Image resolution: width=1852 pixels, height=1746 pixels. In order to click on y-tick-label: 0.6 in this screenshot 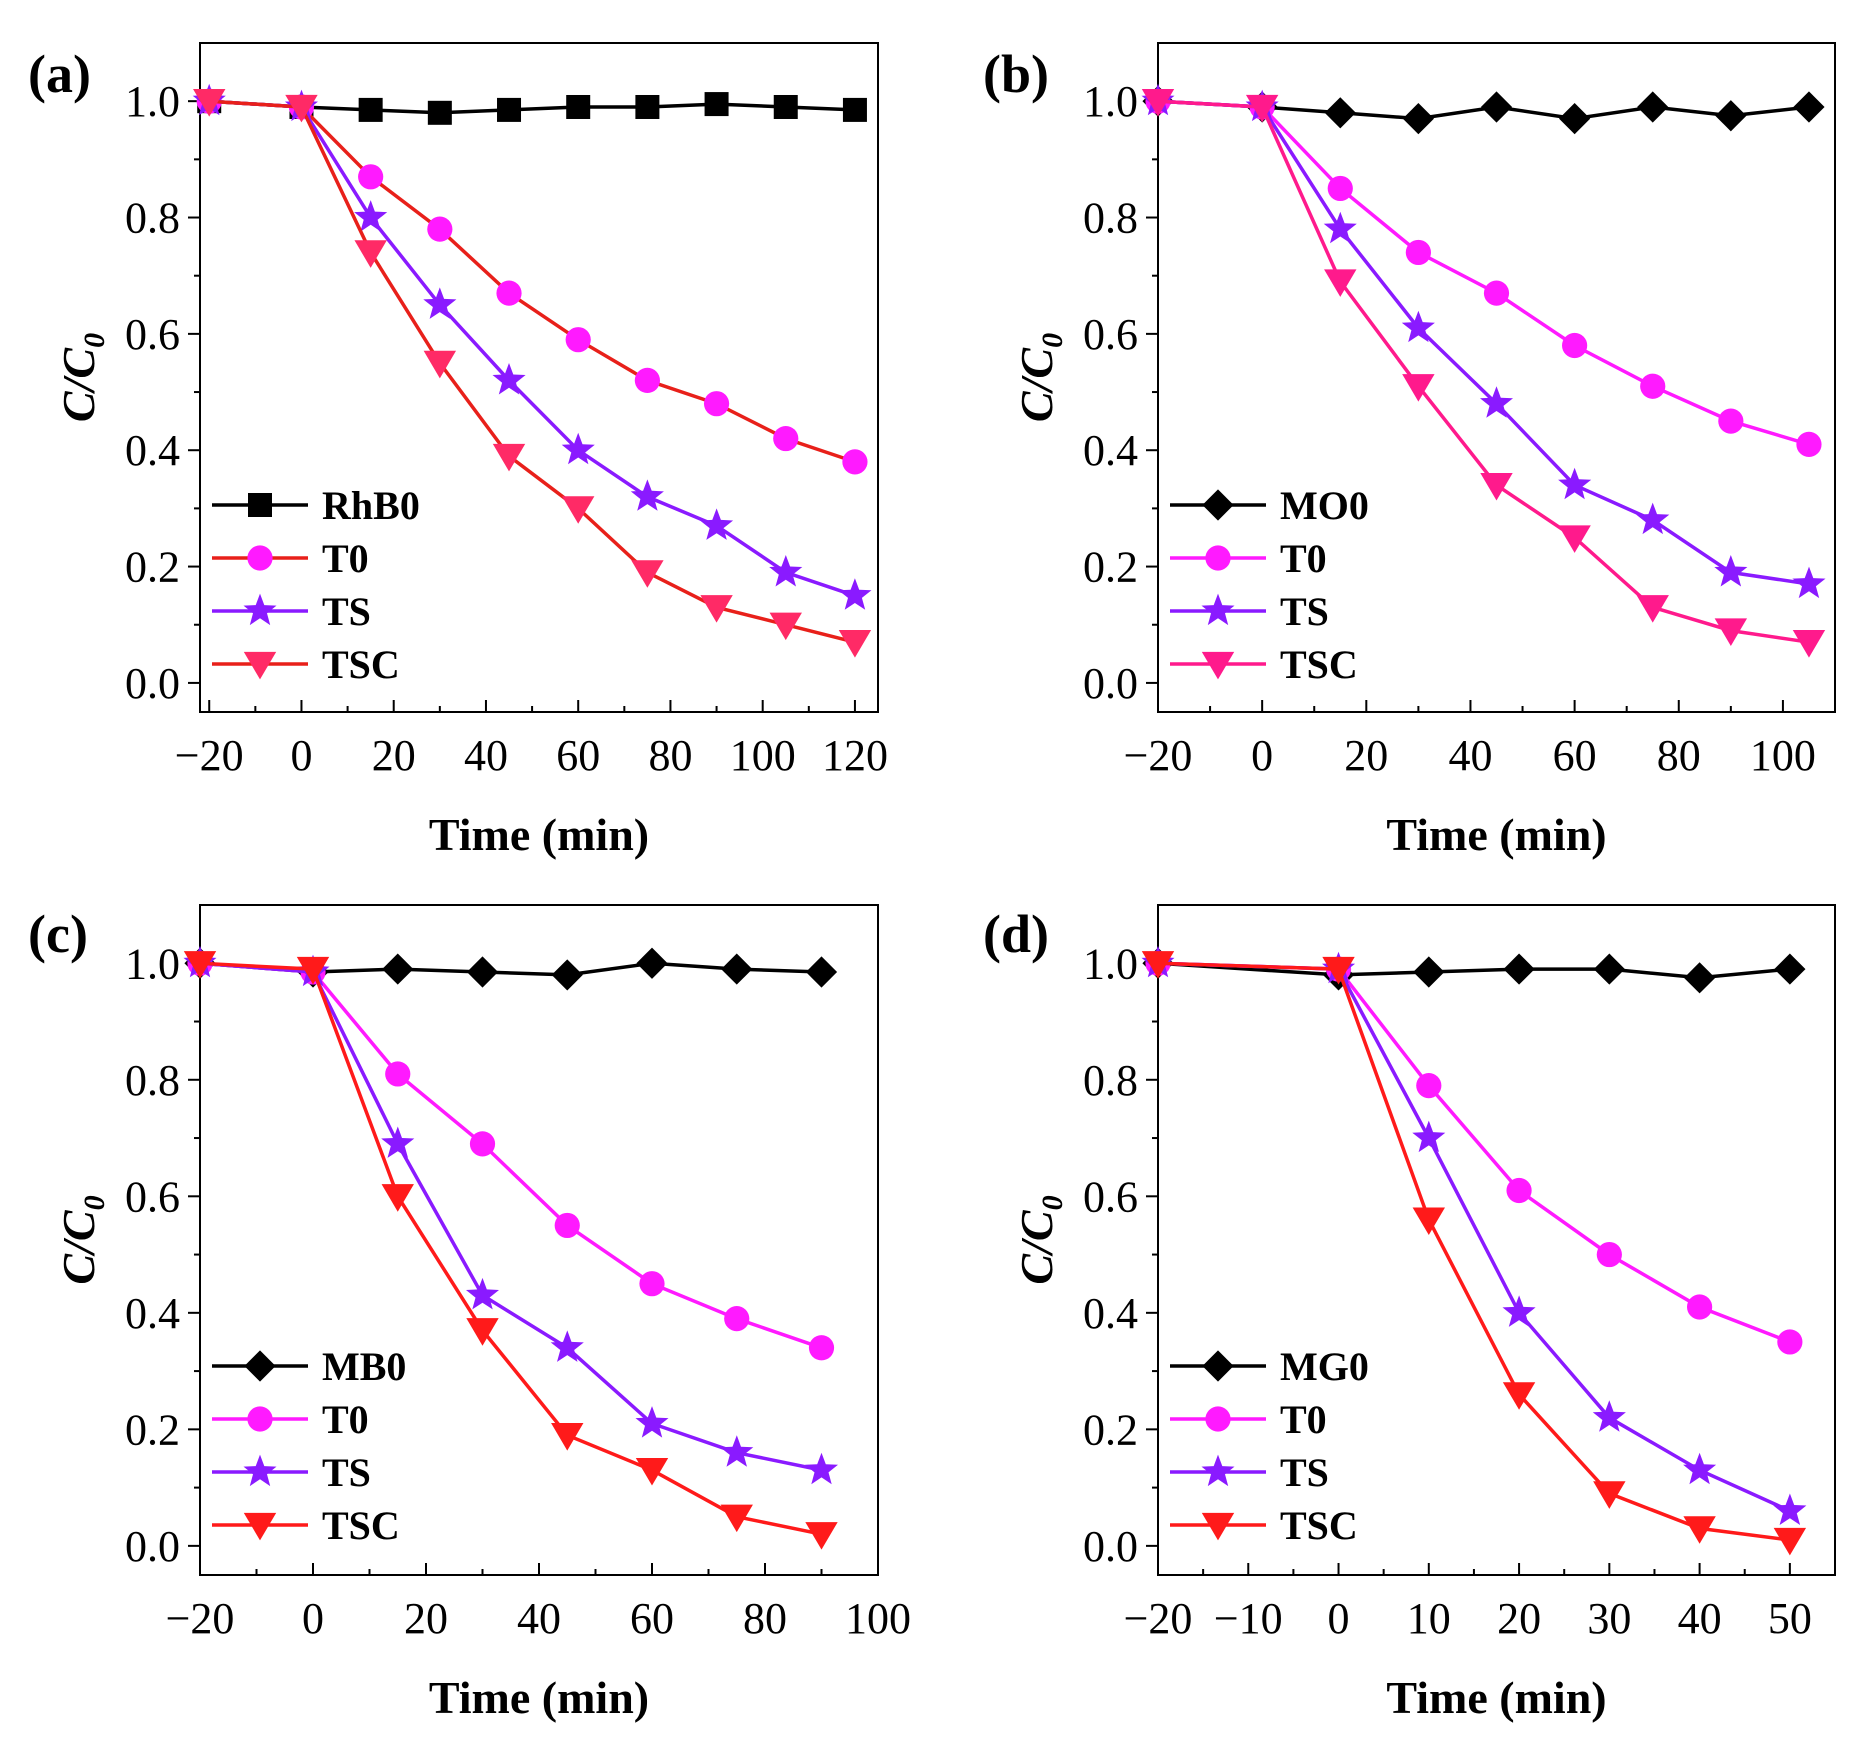, I will do `click(152, 334)`.